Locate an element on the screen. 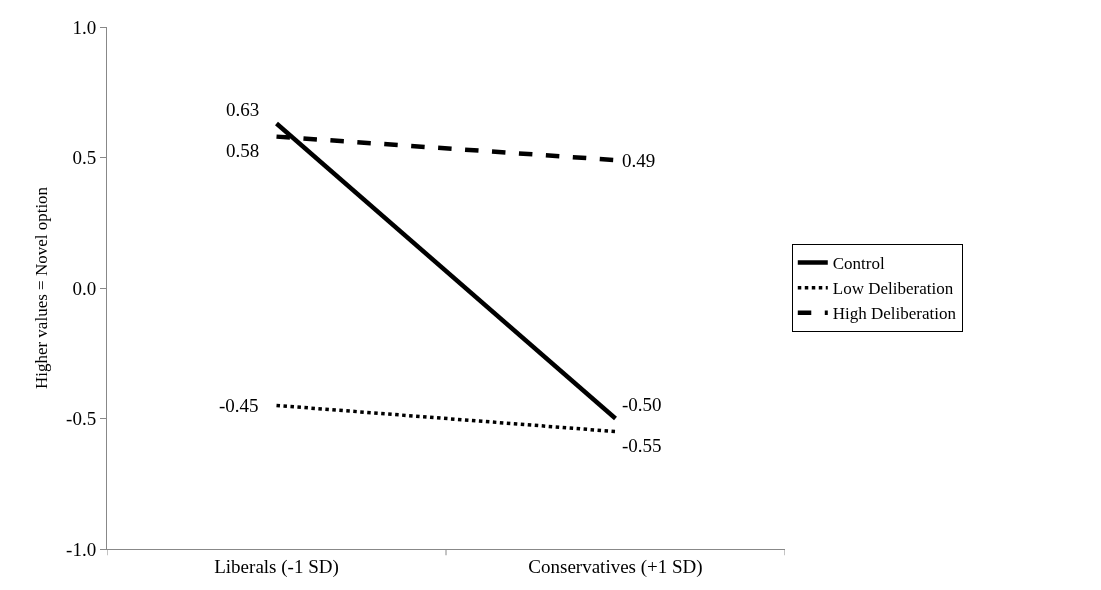 Image resolution: width=1101 pixels, height=590 pixels. data-label: 0.63 is located at coordinates (243, 109).